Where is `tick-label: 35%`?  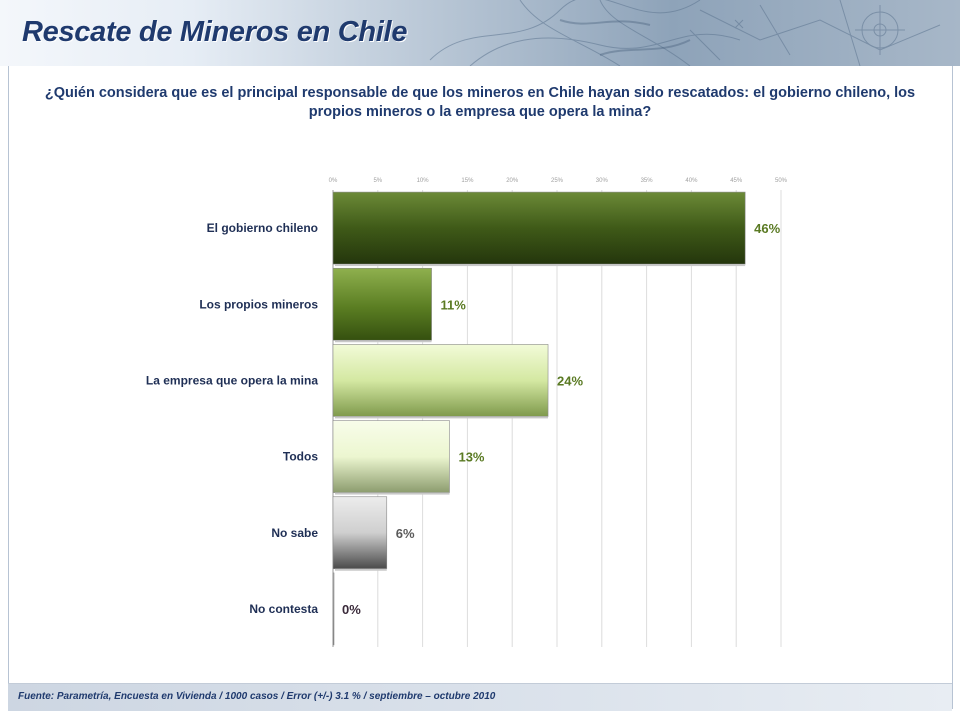
tick-label: 35% is located at coordinates (647, 181).